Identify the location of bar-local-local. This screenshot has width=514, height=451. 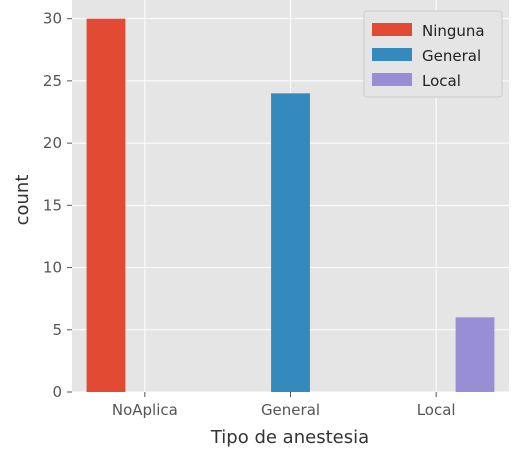
(475, 354).